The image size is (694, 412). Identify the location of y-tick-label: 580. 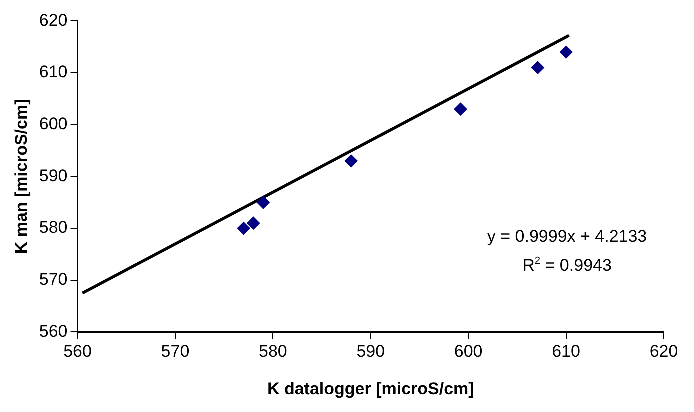
(53, 228).